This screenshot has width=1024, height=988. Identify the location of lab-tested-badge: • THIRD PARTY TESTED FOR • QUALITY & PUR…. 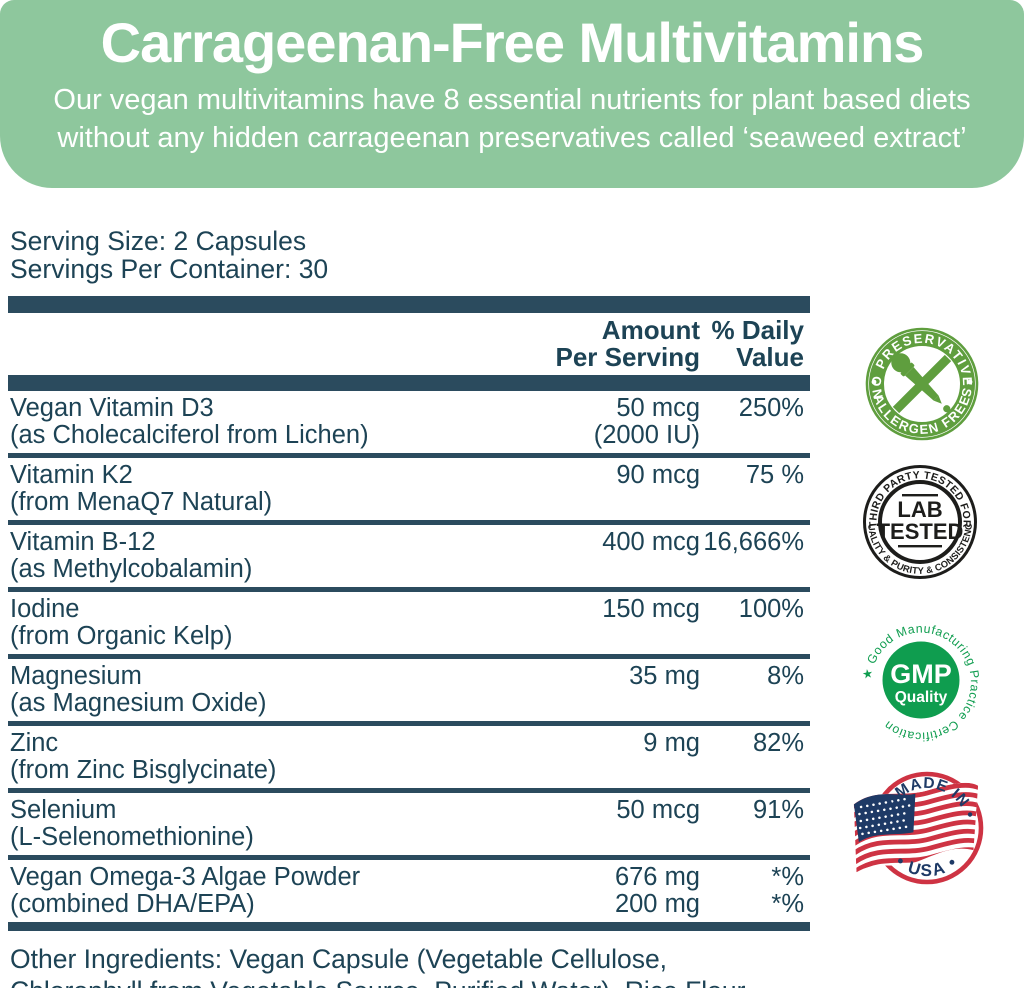
(920, 522).